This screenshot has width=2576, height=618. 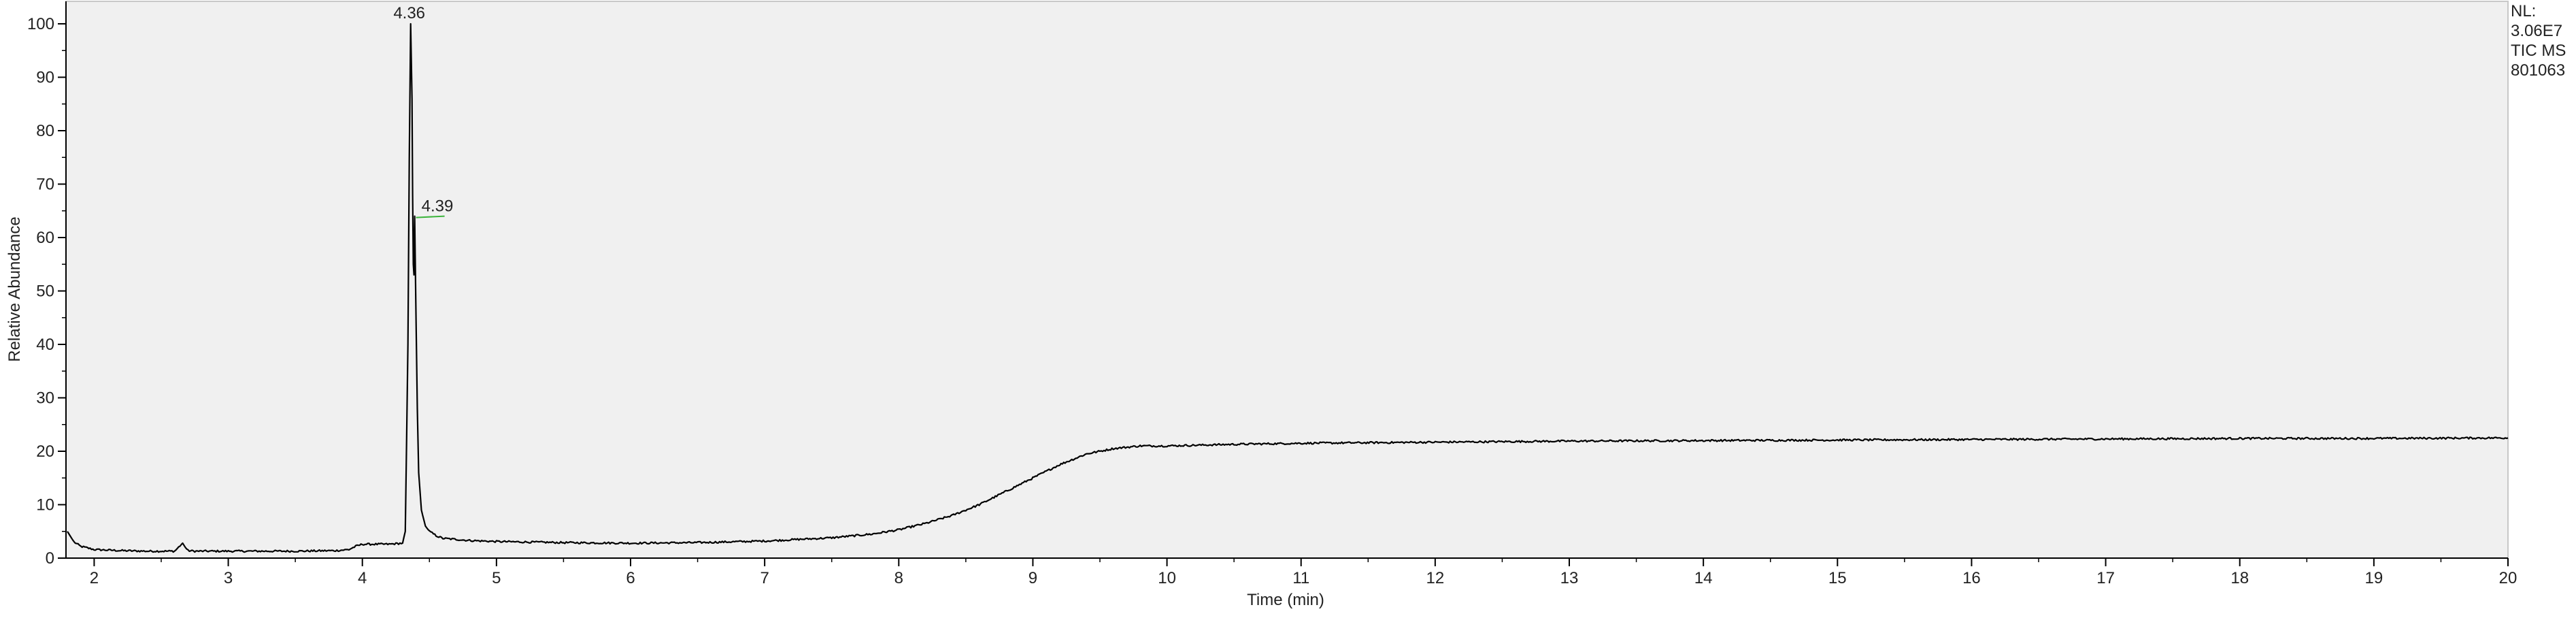 What do you see at coordinates (1569, 578) in the screenshot?
I see `x-tick-label: 13` at bounding box center [1569, 578].